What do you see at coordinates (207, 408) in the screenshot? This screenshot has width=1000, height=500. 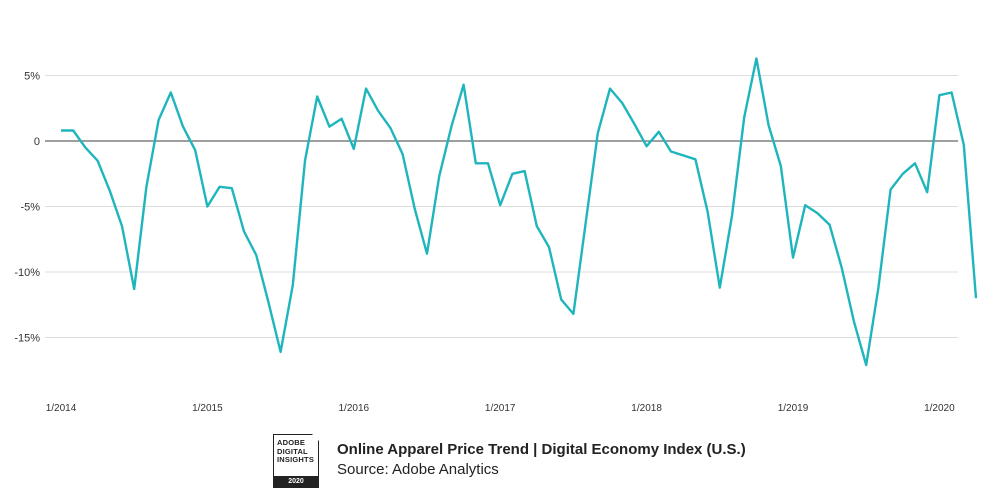 I see `x-tick-label: 1/2015` at bounding box center [207, 408].